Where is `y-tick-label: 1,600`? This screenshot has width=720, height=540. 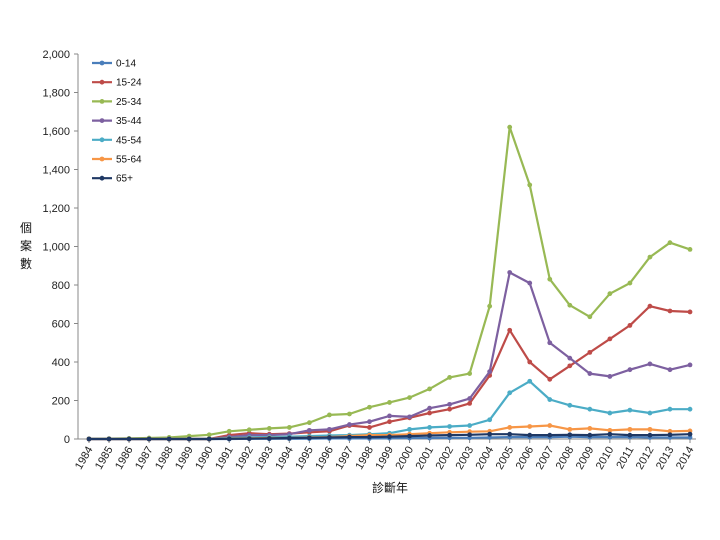
y-tick-label: 1,600 is located at coordinates (56, 132).